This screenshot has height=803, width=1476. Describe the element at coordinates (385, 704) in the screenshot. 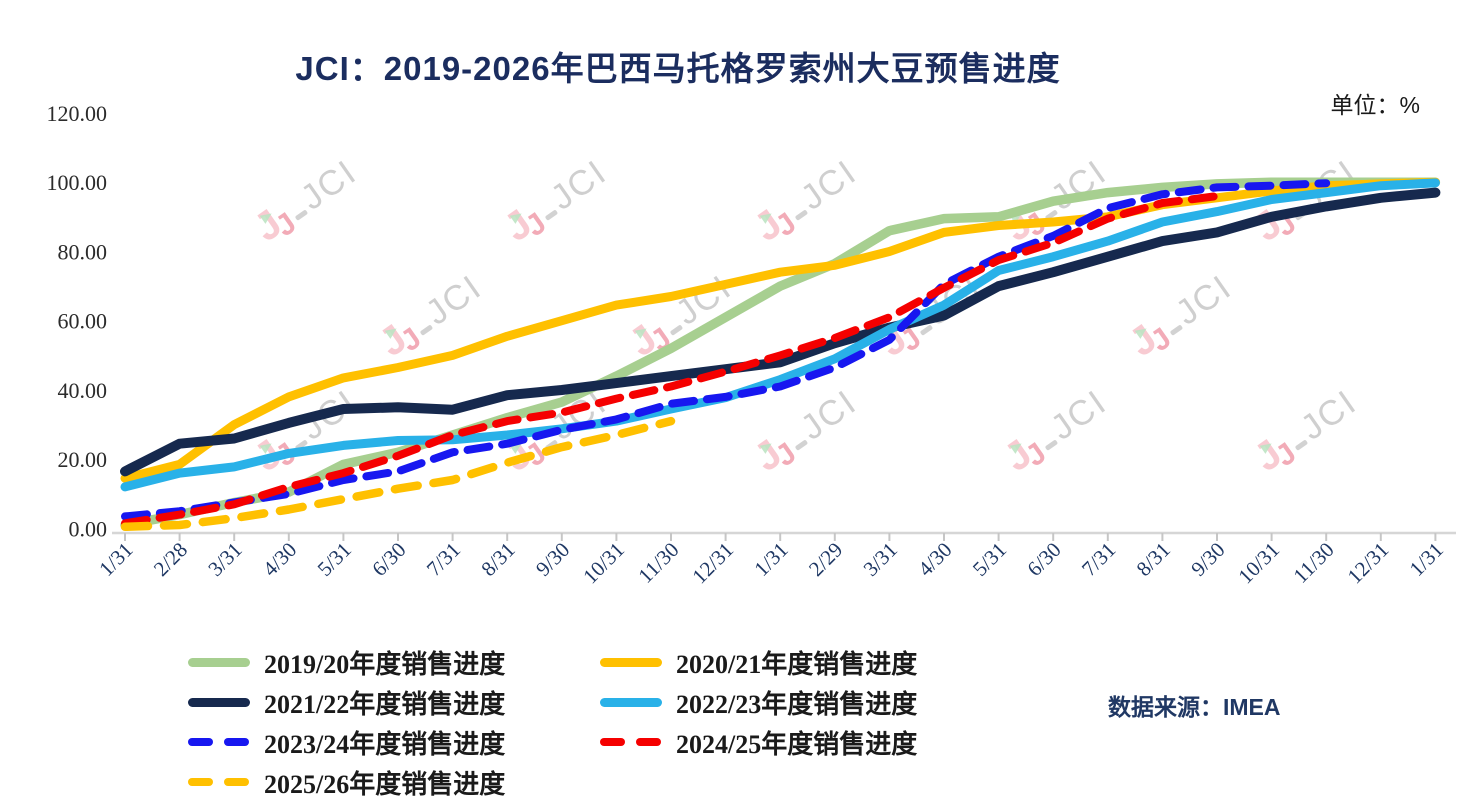

I see `legend-label: 2021/22年度销售进度` at that location.